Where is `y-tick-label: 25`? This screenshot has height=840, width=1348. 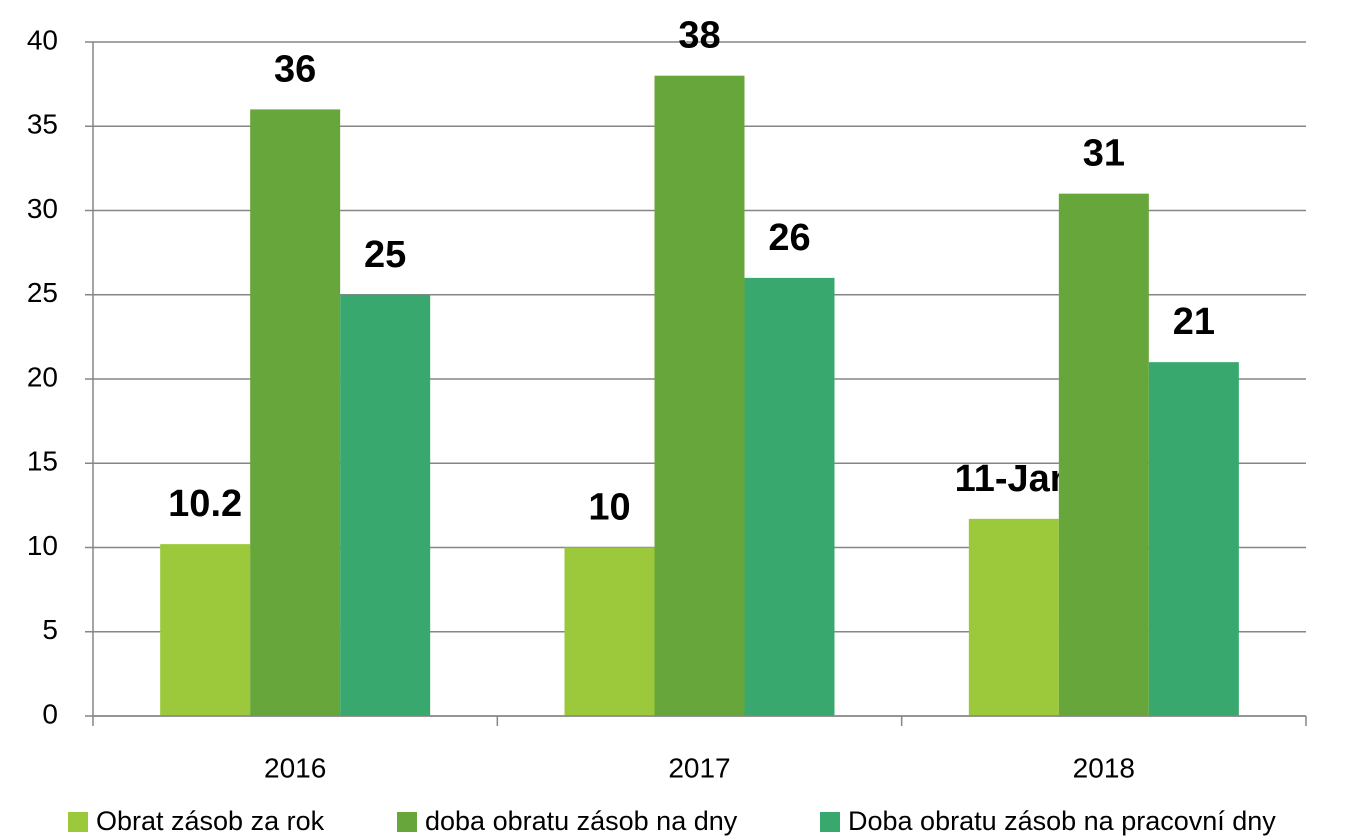
y-tick-label: 25 is located at coordinates (42, 292).